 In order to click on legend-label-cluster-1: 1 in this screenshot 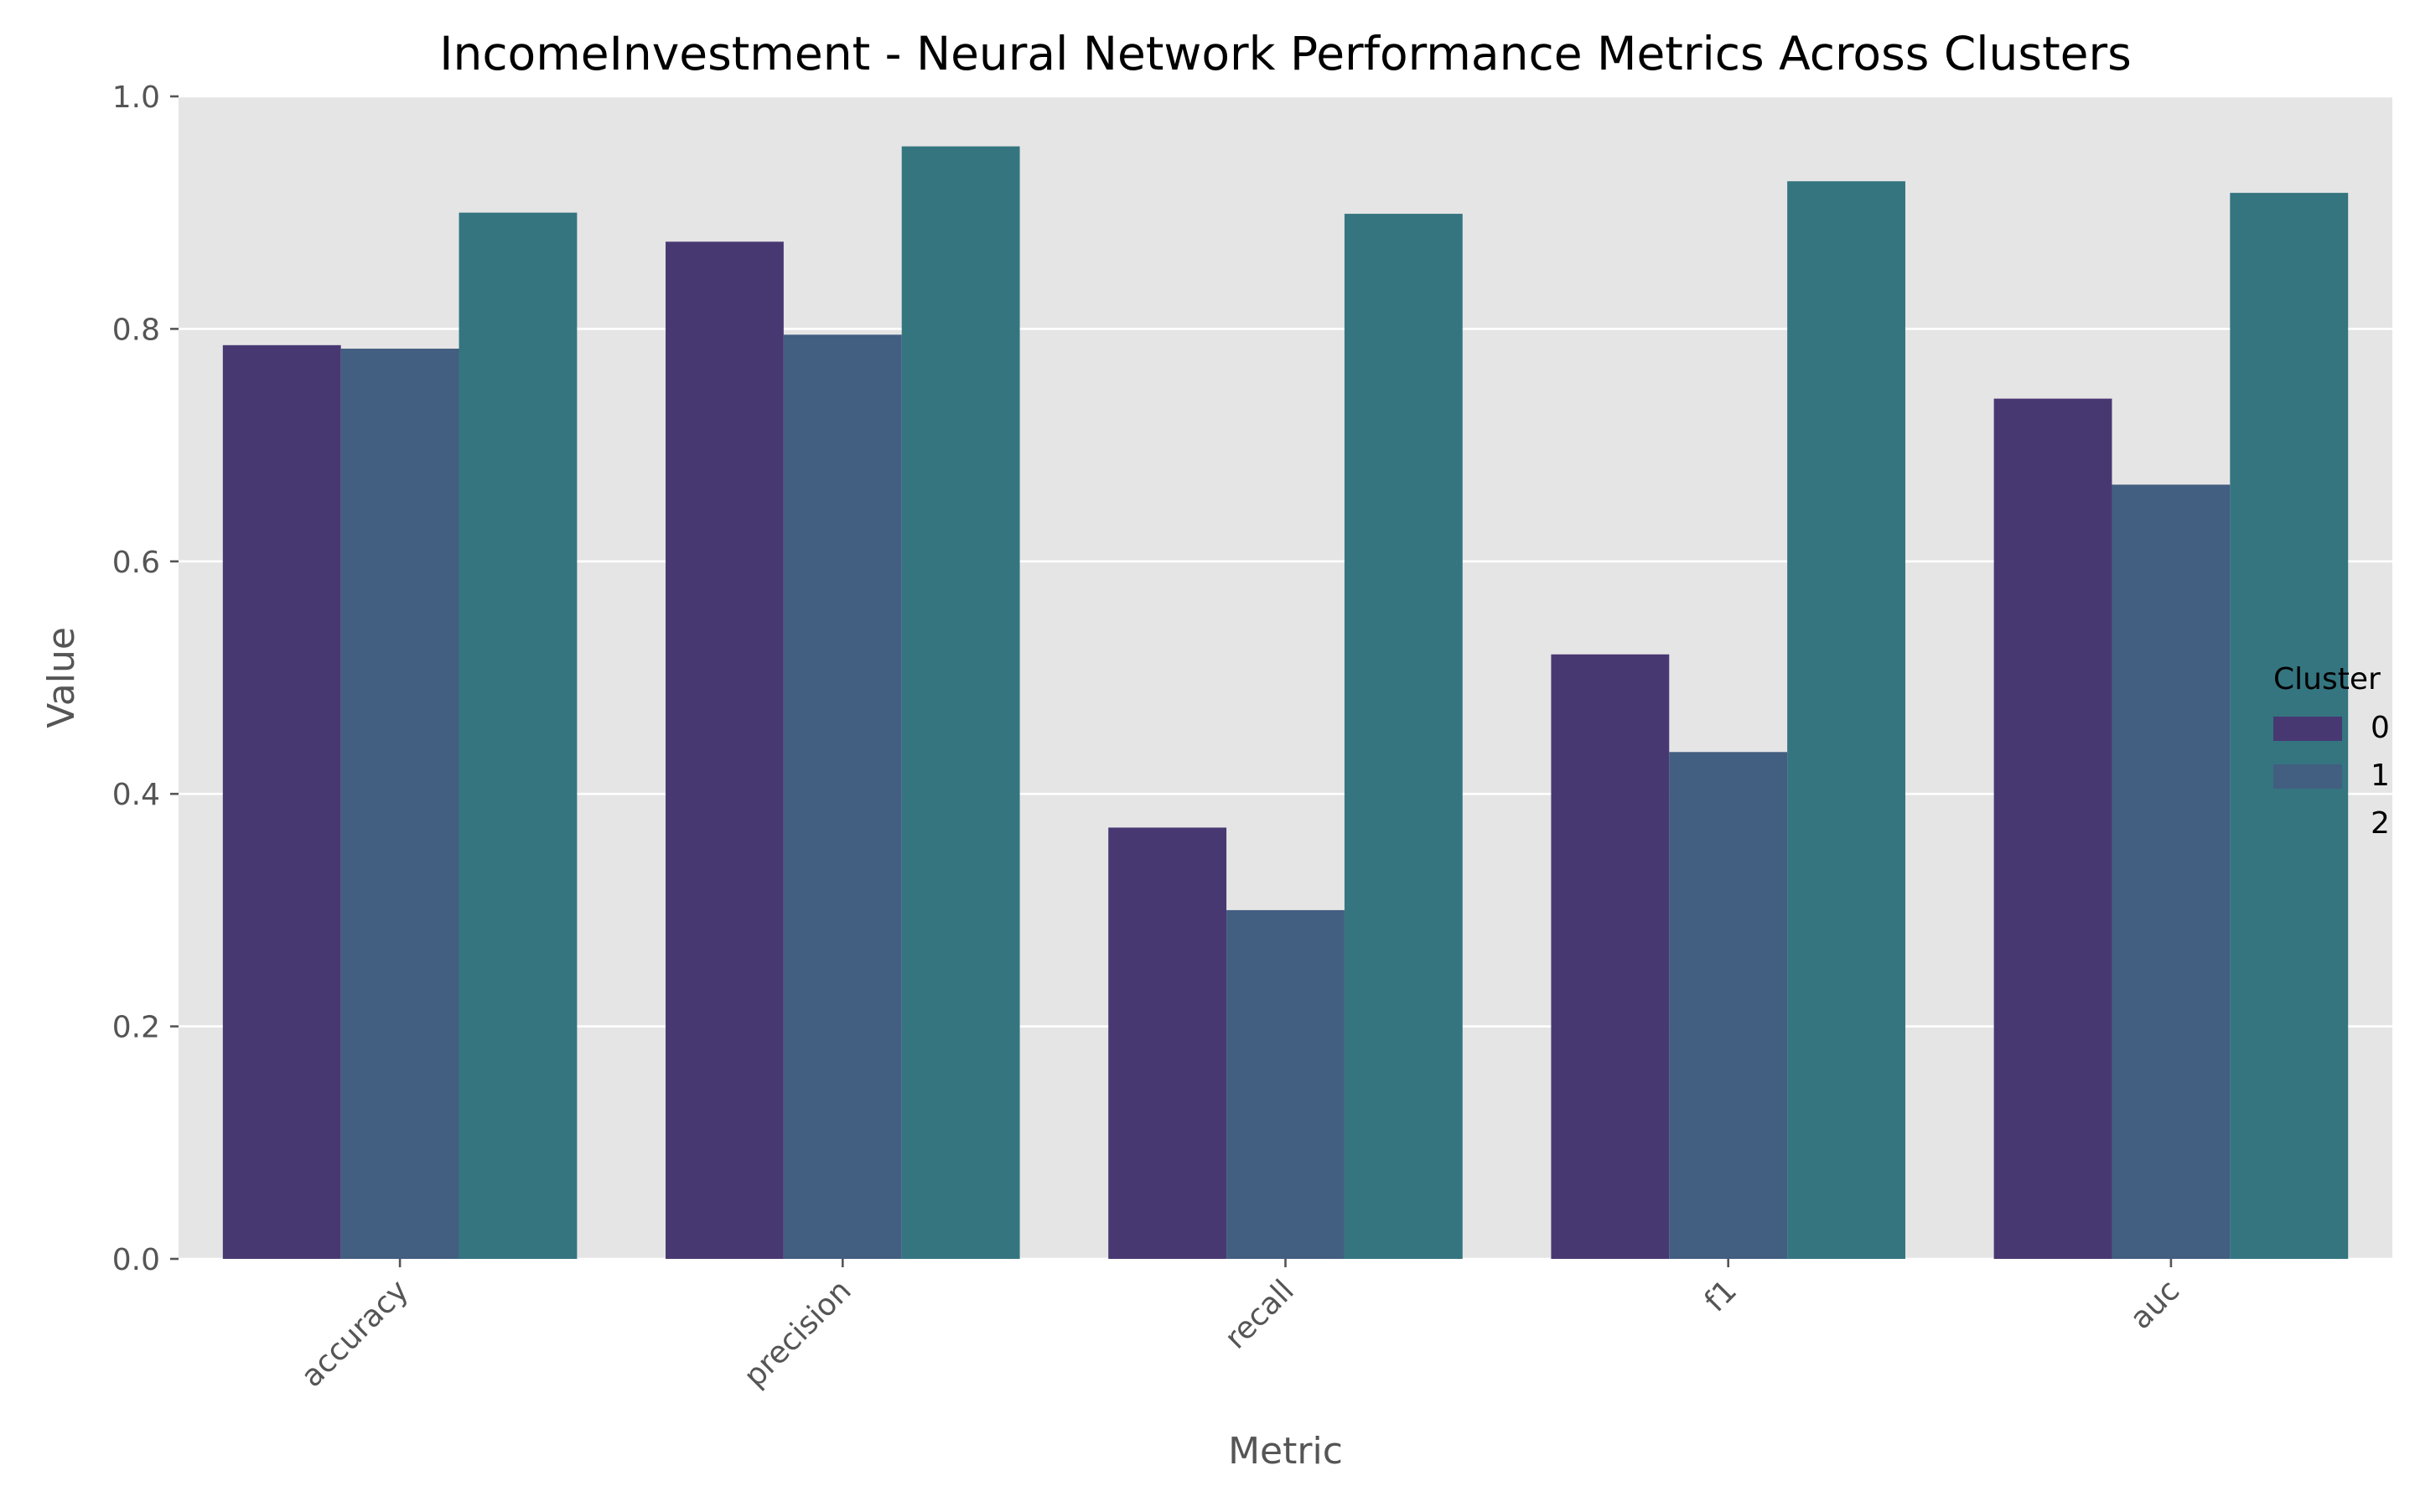, I will do `click(2380, 776)`.